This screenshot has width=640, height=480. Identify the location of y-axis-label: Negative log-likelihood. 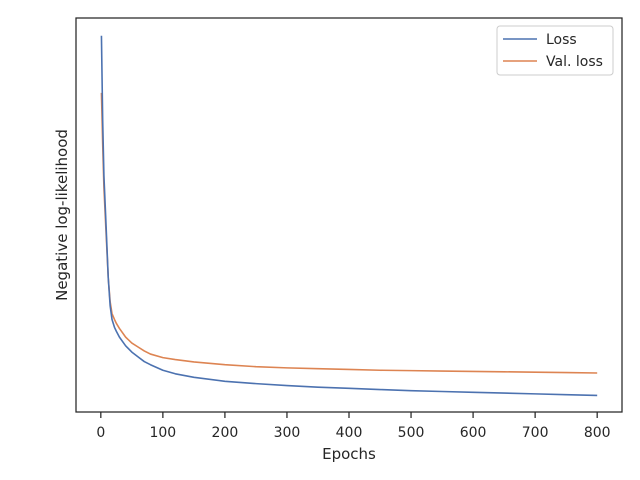
(62, 215).